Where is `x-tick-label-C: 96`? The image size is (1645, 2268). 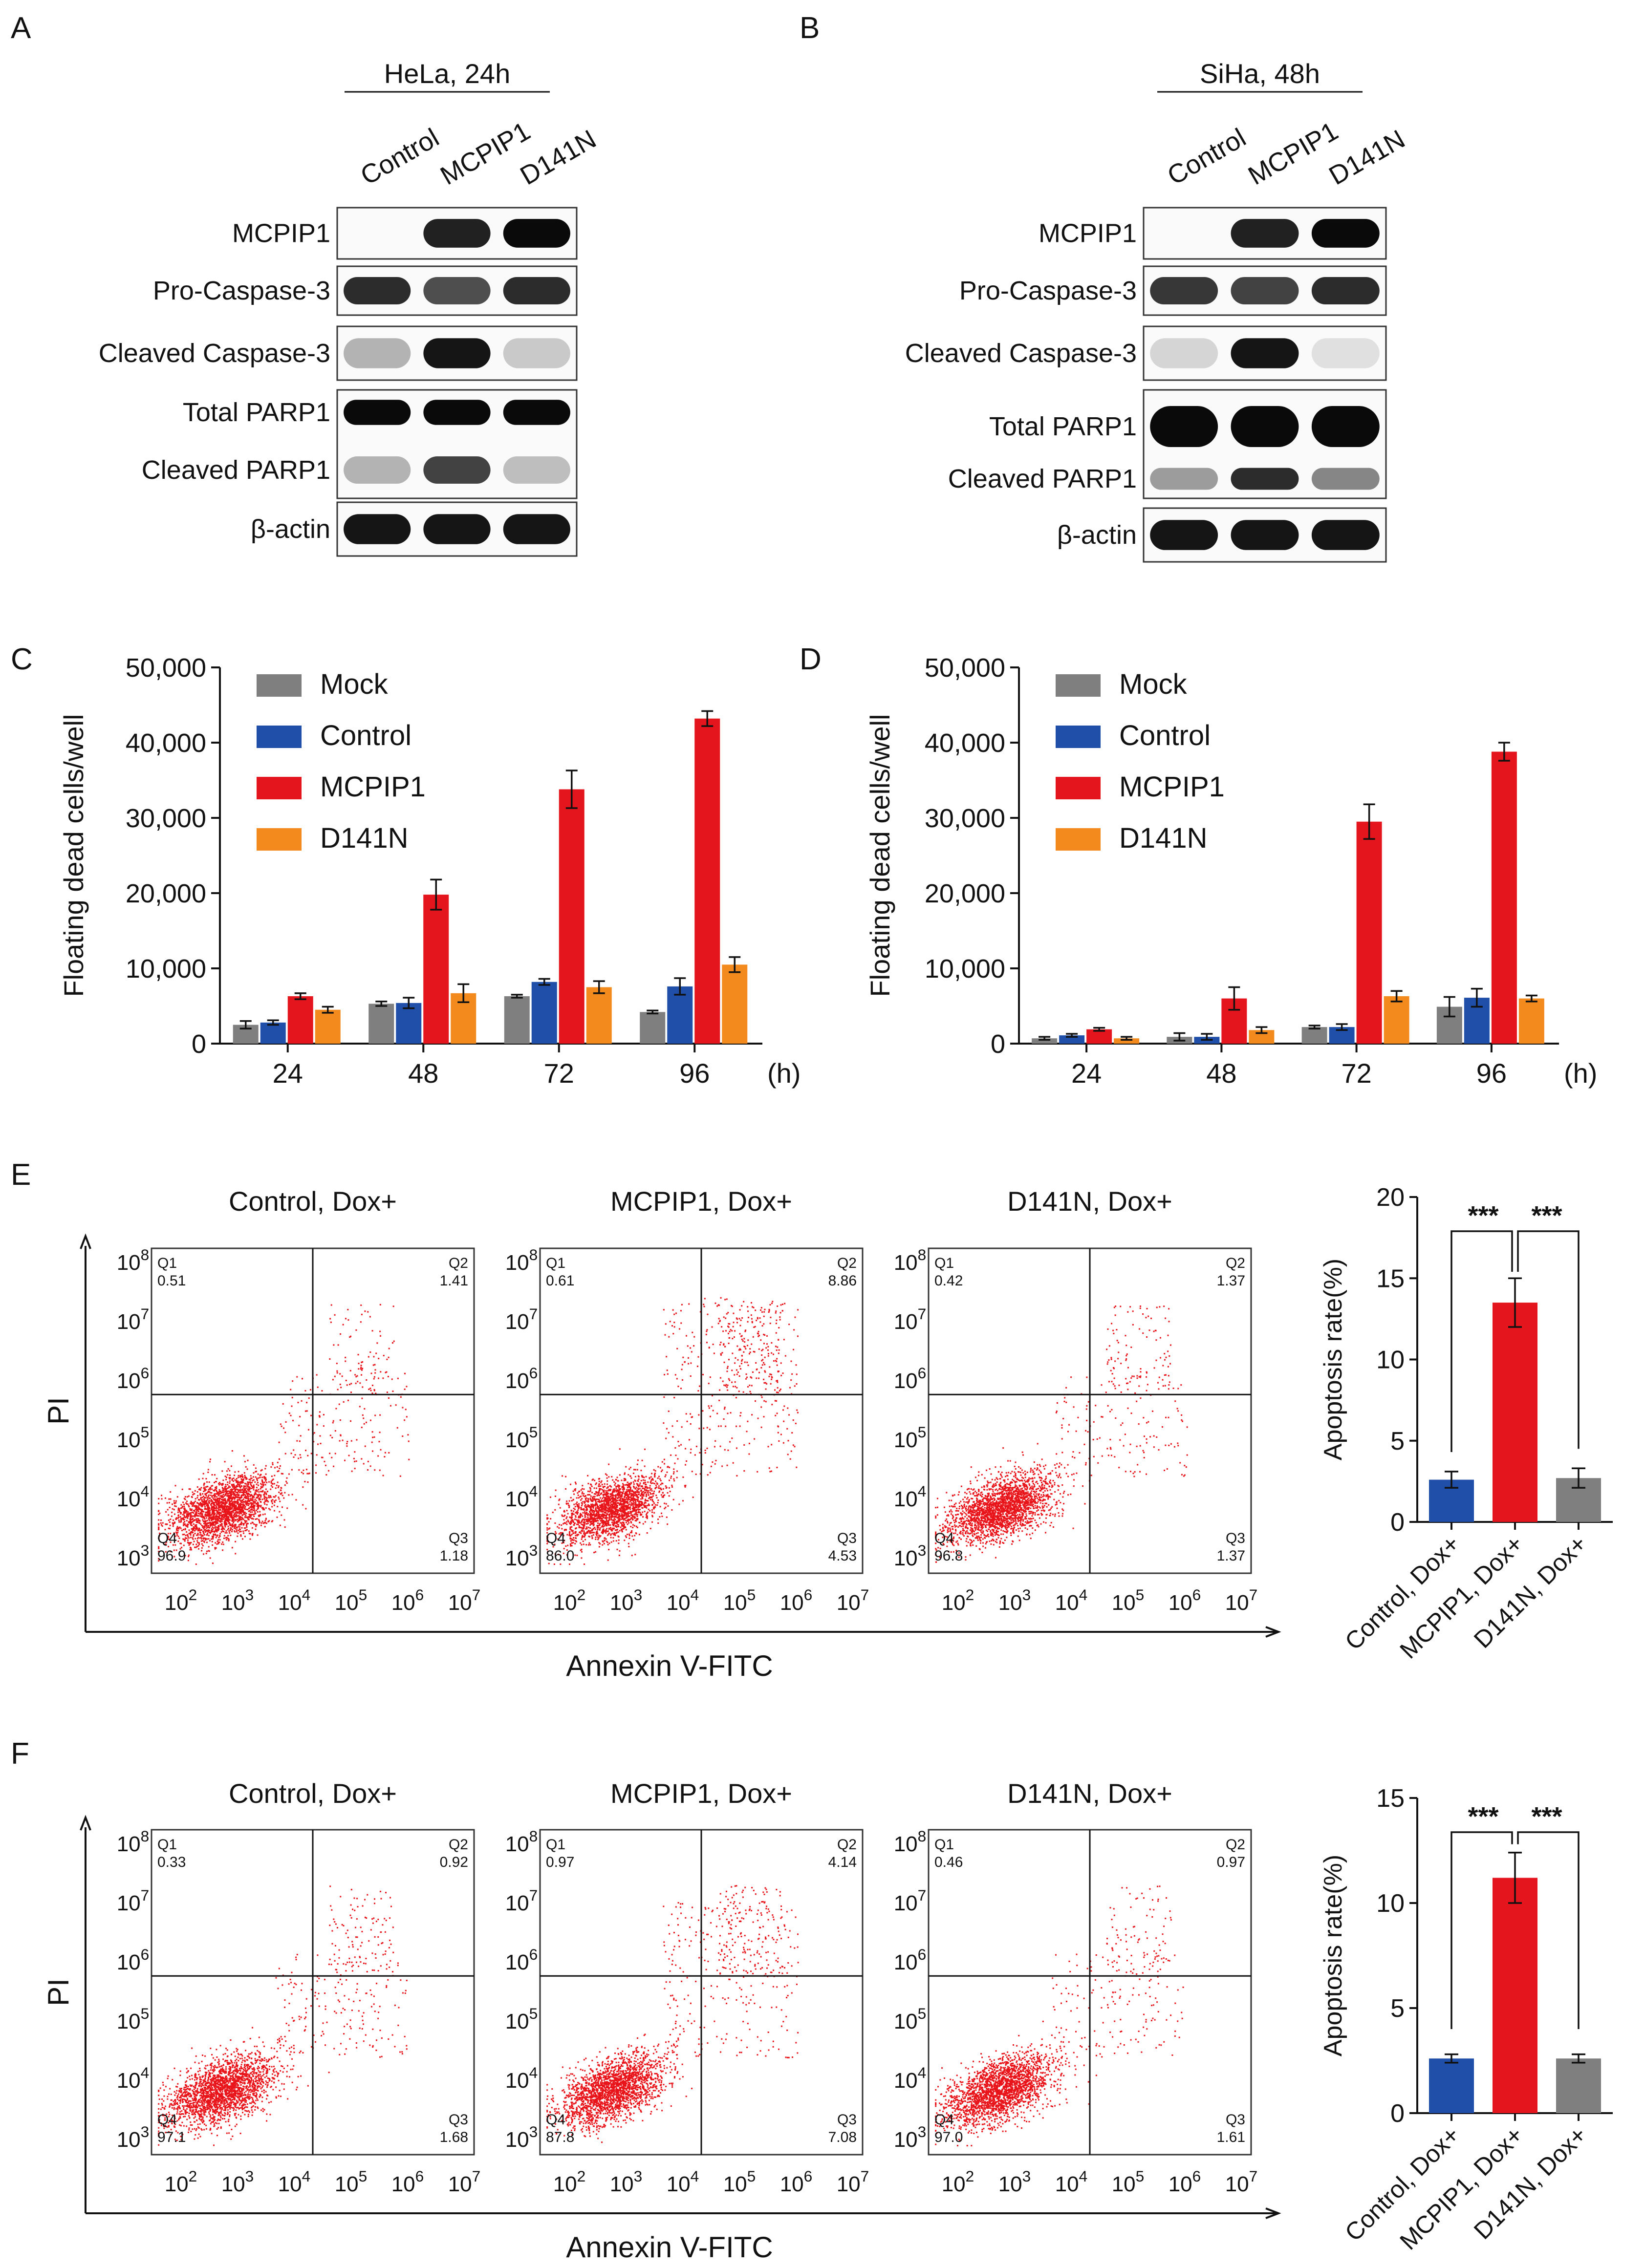
x-tick-label-C: 96 is located at coordinates (694, 1073).